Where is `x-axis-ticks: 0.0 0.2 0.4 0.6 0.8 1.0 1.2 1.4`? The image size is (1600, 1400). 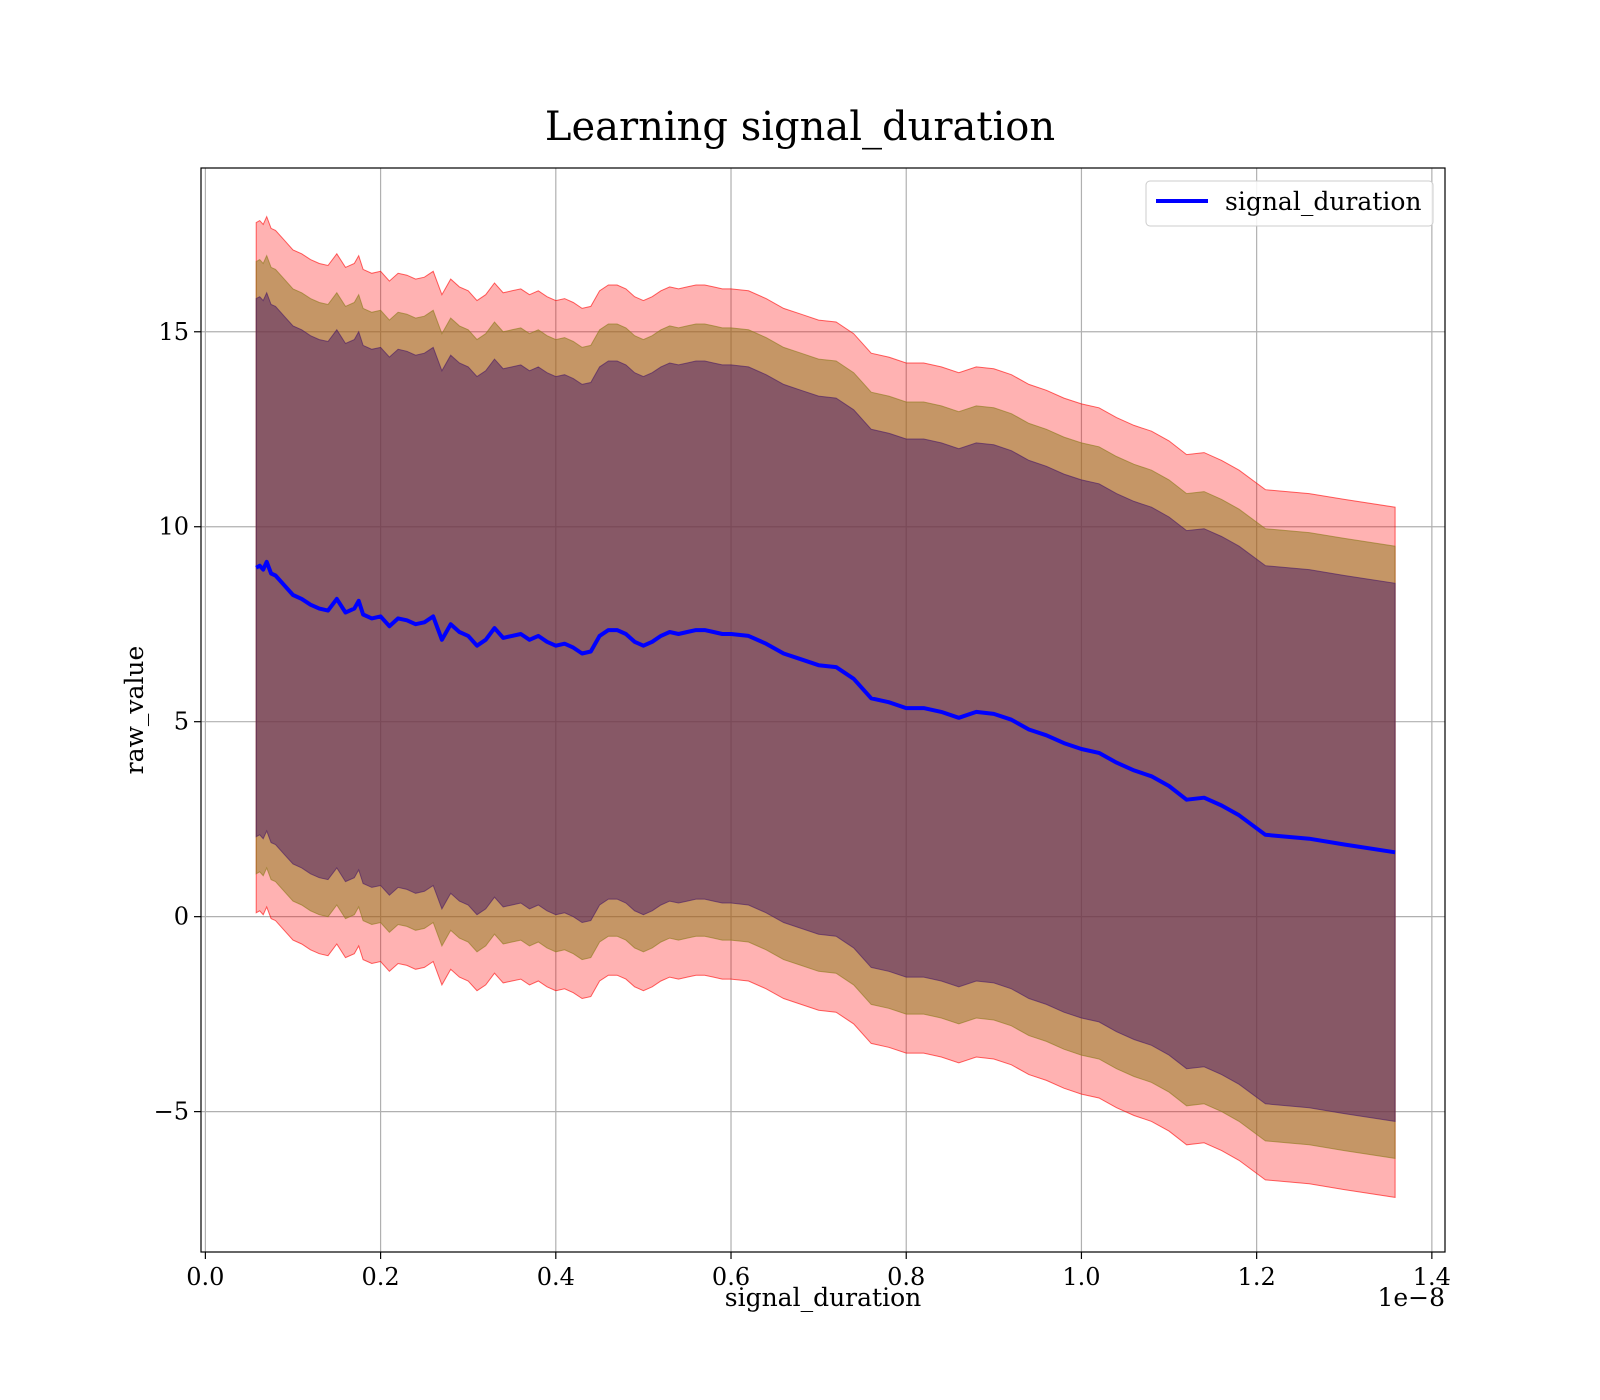 x-axis-ticks: 0.0 0.2 0.4 0.6 0.8 1.0 1.2 1.4 is located at coordinates (818, 1271).